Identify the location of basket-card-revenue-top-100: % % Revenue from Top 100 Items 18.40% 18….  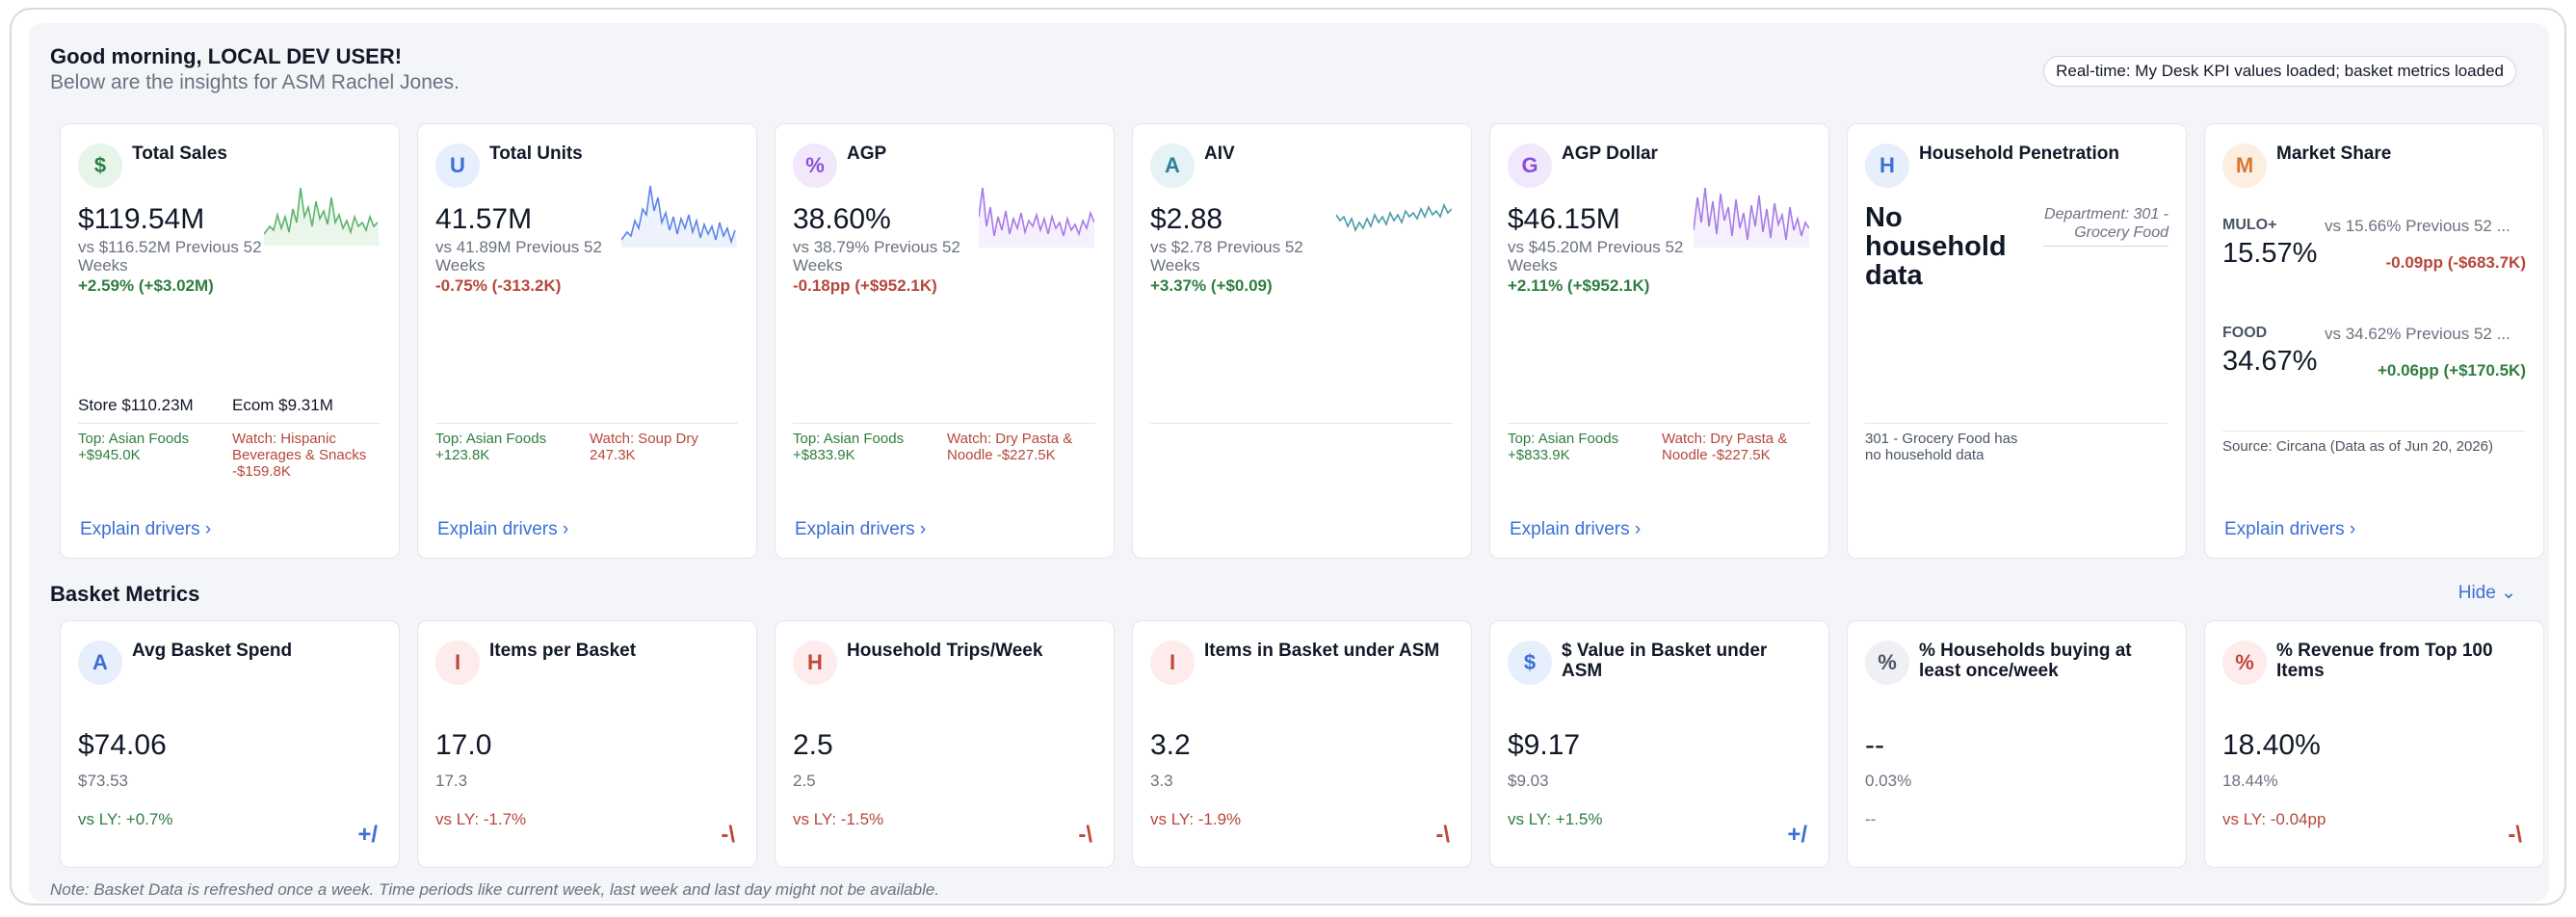
(2374, 744).